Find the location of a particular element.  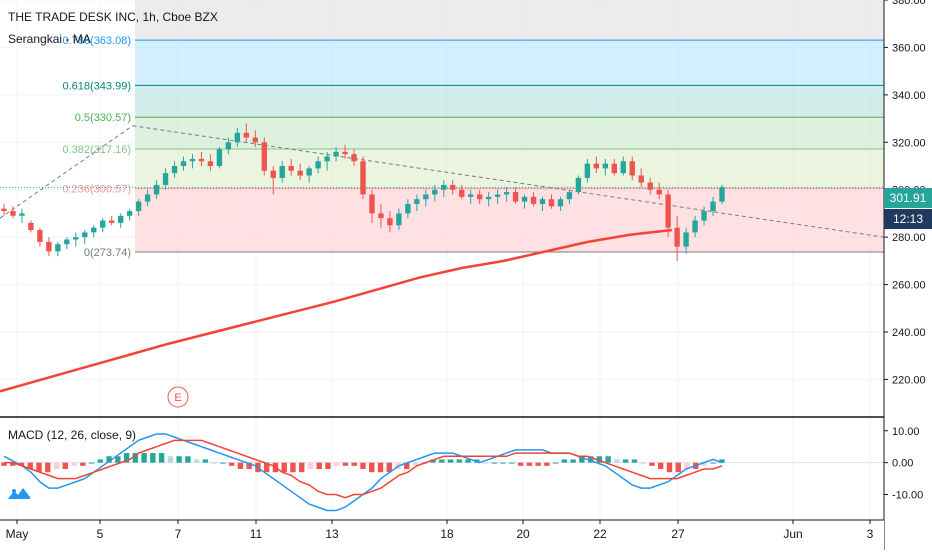

time-axis-label: 5 is located at coordinates (100, 534).